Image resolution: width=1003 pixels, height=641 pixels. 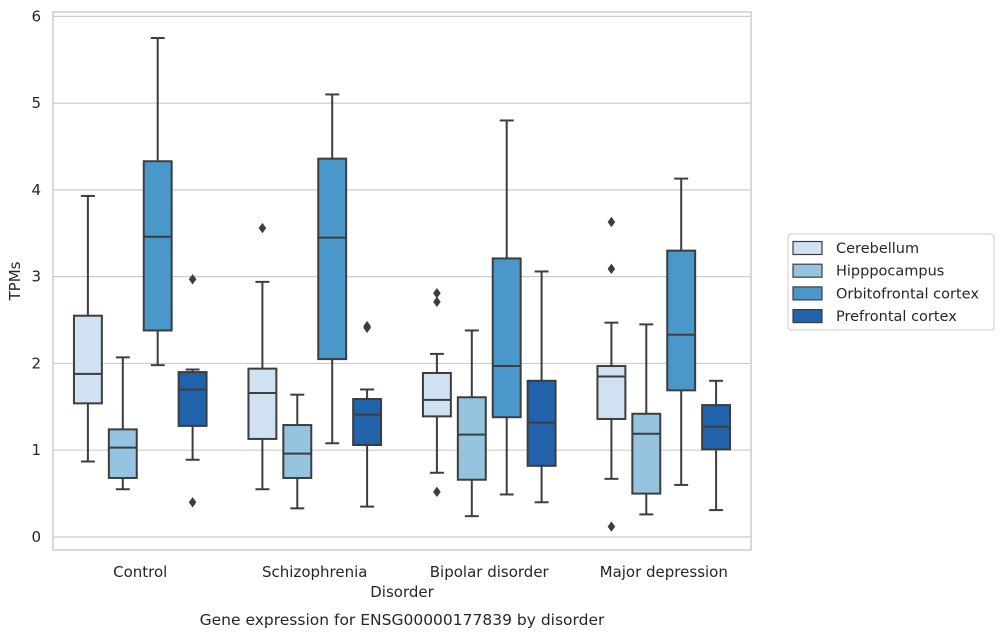 What do you see at coordinates (877, 249) in the screenshot?
I see `legend-label: Cerebellum` at bounding box center [877, 249].